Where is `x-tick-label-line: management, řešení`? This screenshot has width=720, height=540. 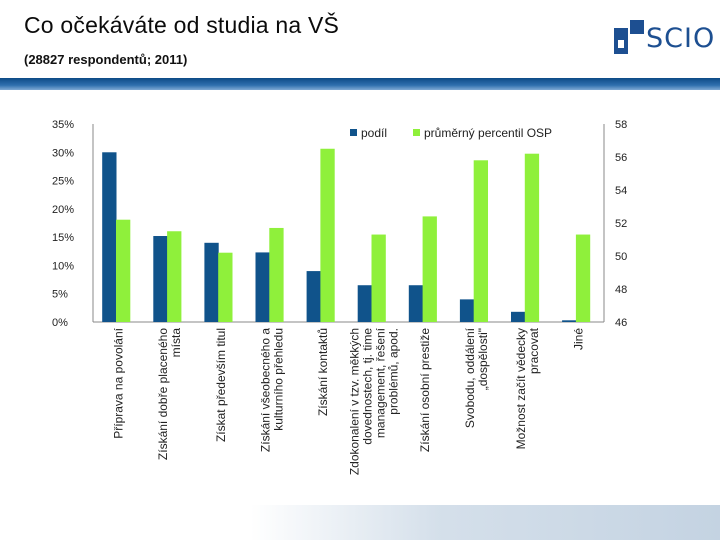 x-tick-label-line: management, řešení is located at coordinates (381, 382).